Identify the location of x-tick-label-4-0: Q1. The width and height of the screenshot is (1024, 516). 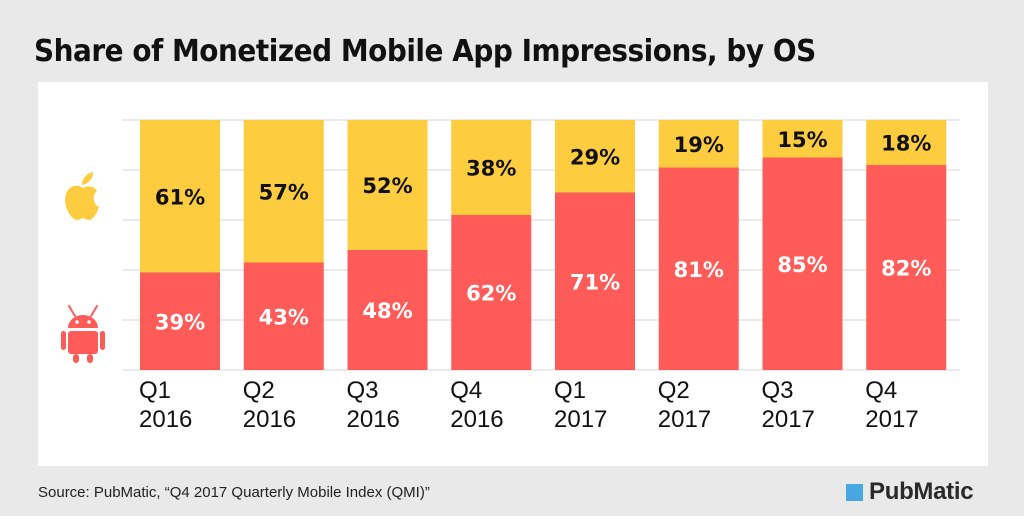
(570, 390).